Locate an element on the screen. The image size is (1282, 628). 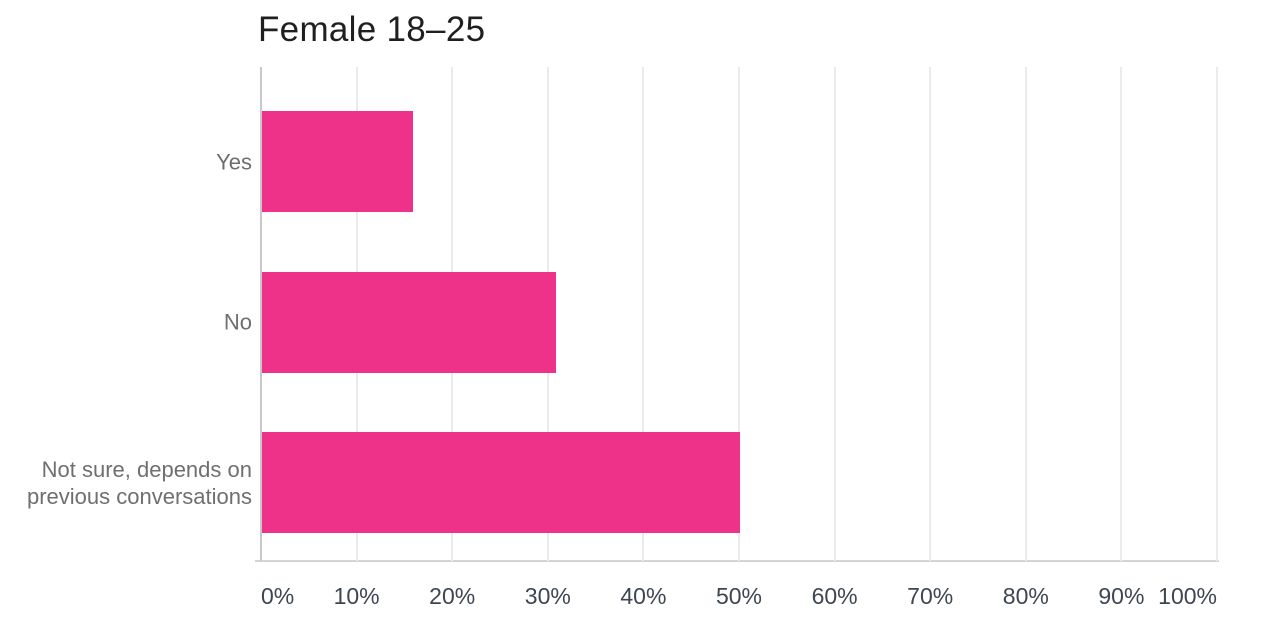
x-axis-line is located at coordinates (737, 561).